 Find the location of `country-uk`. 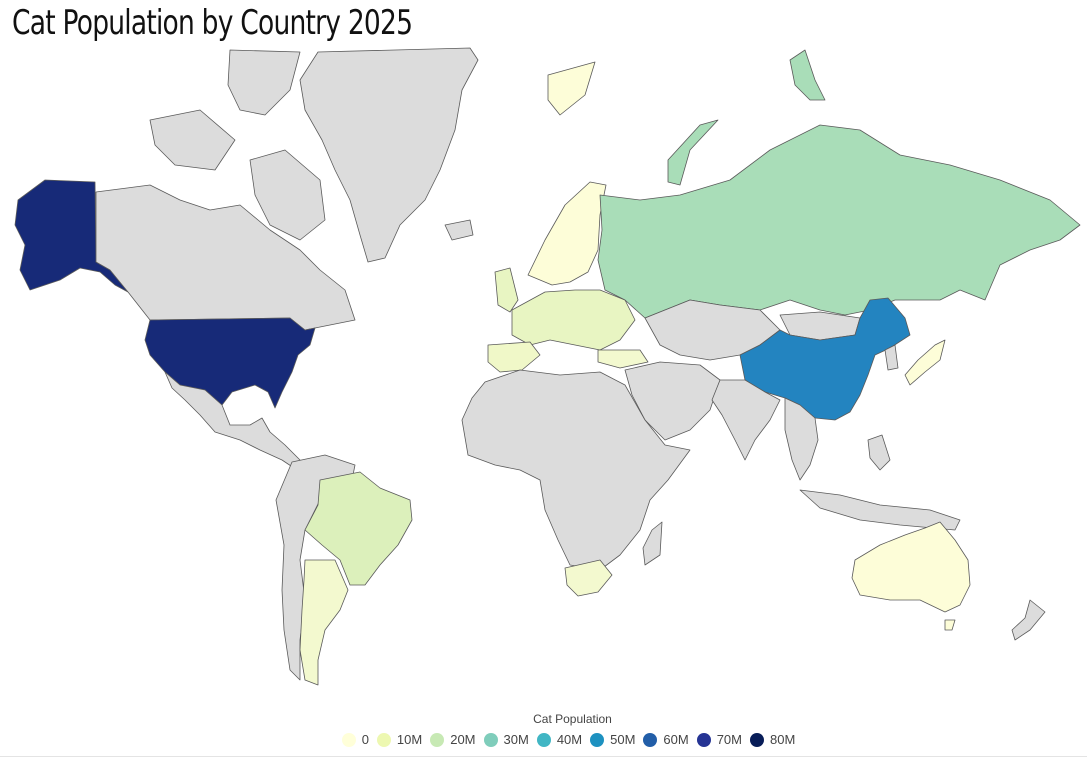

country-uk is located at coordinates (506, 290).